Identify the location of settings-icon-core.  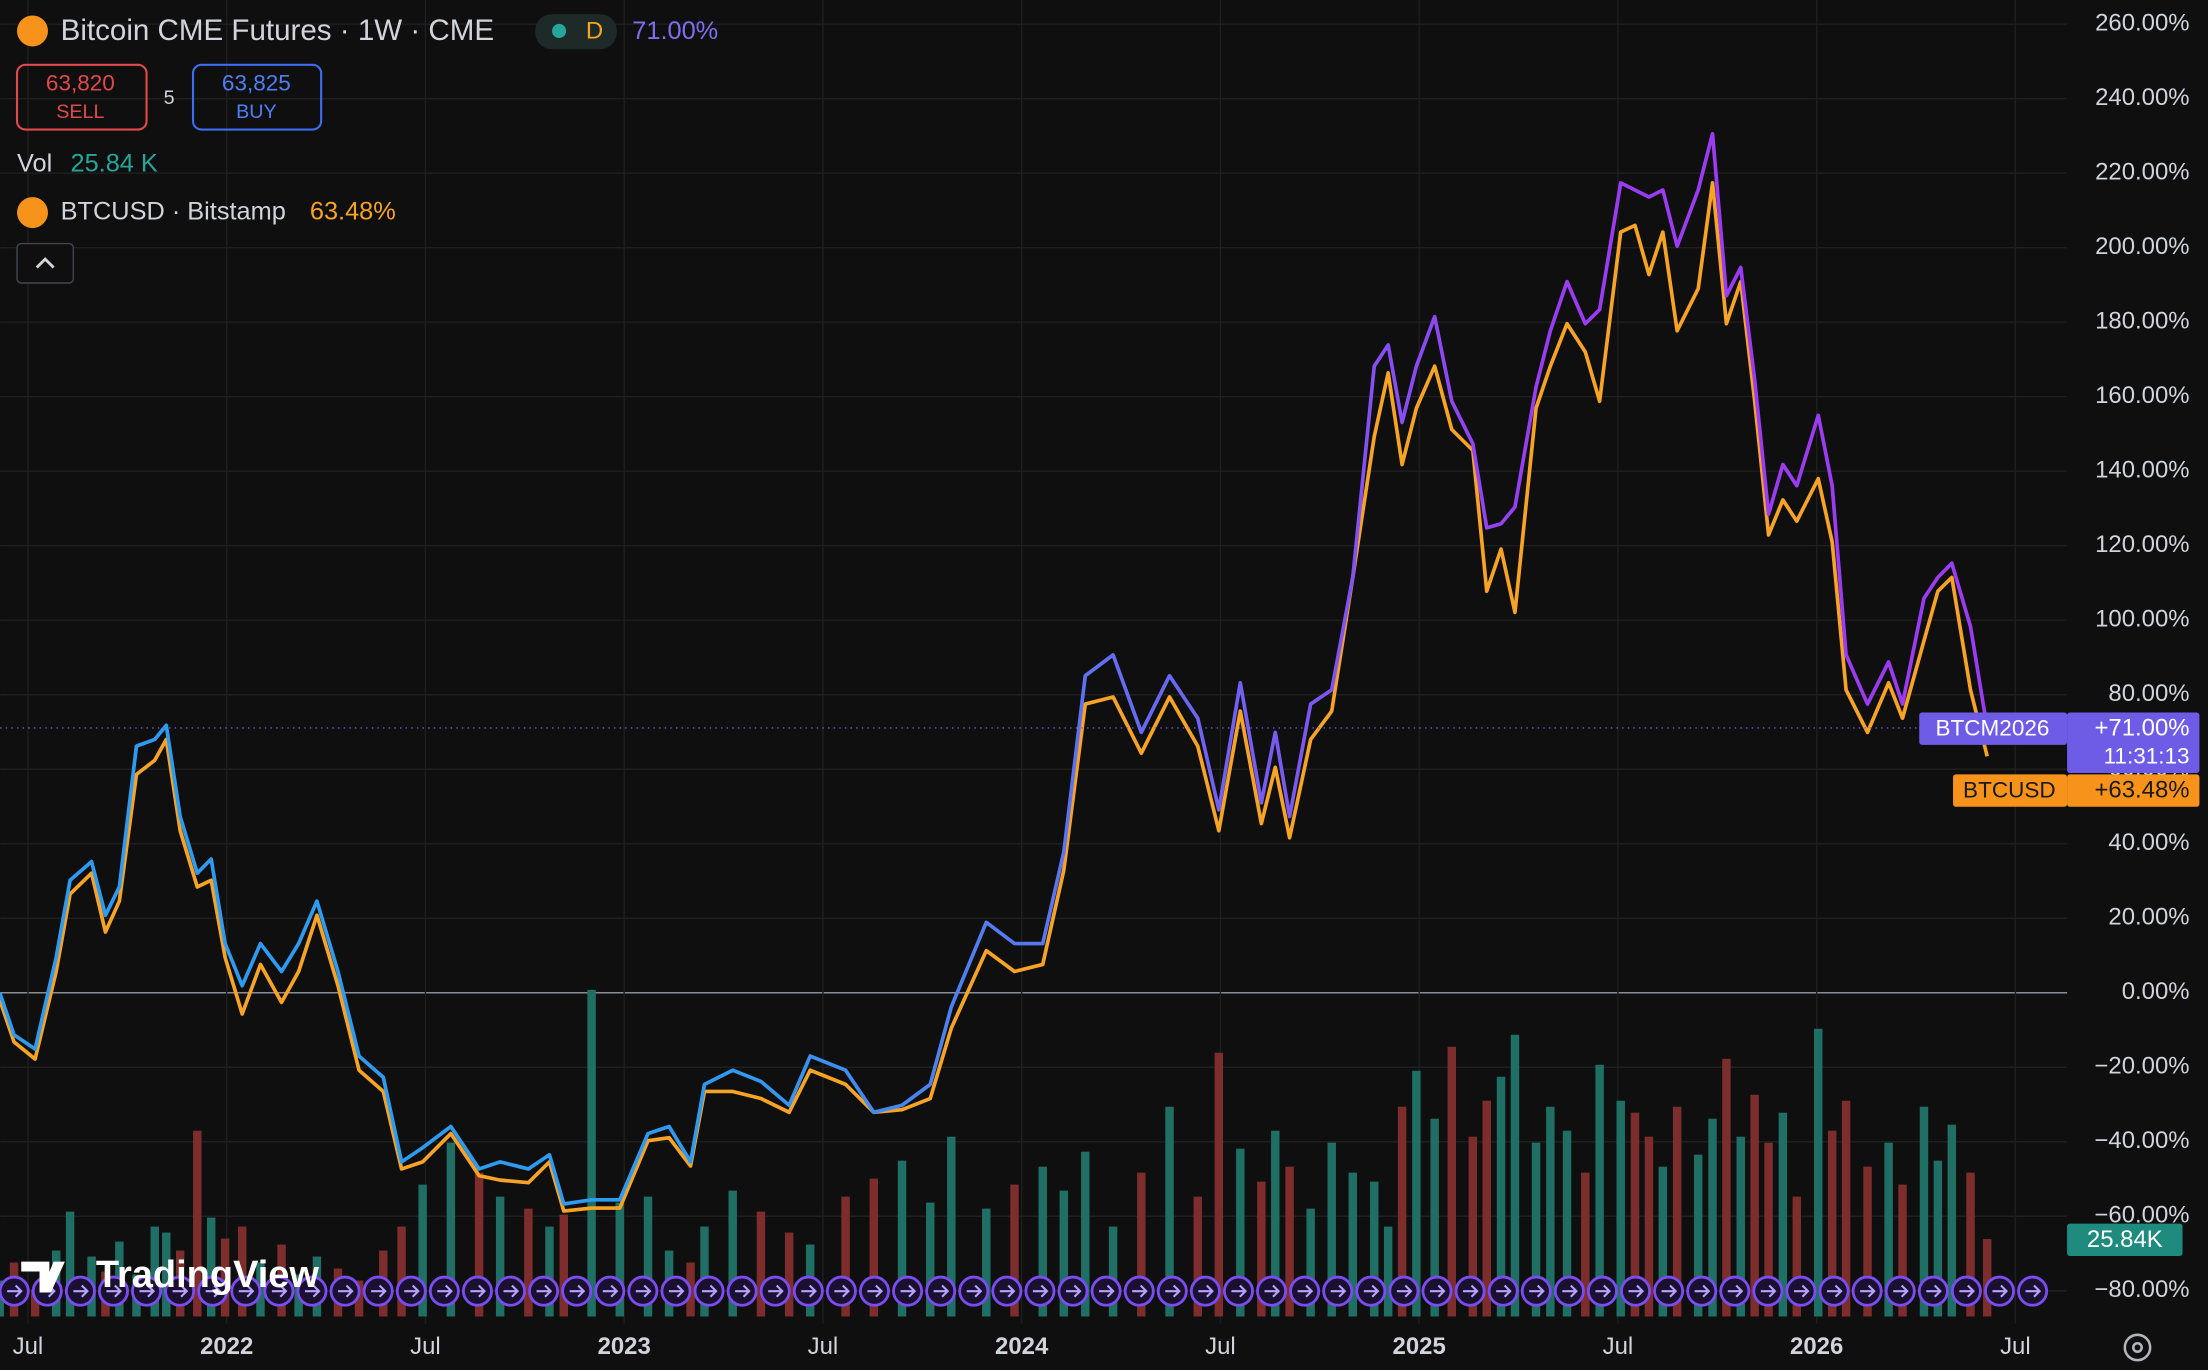
(2137, 1347).